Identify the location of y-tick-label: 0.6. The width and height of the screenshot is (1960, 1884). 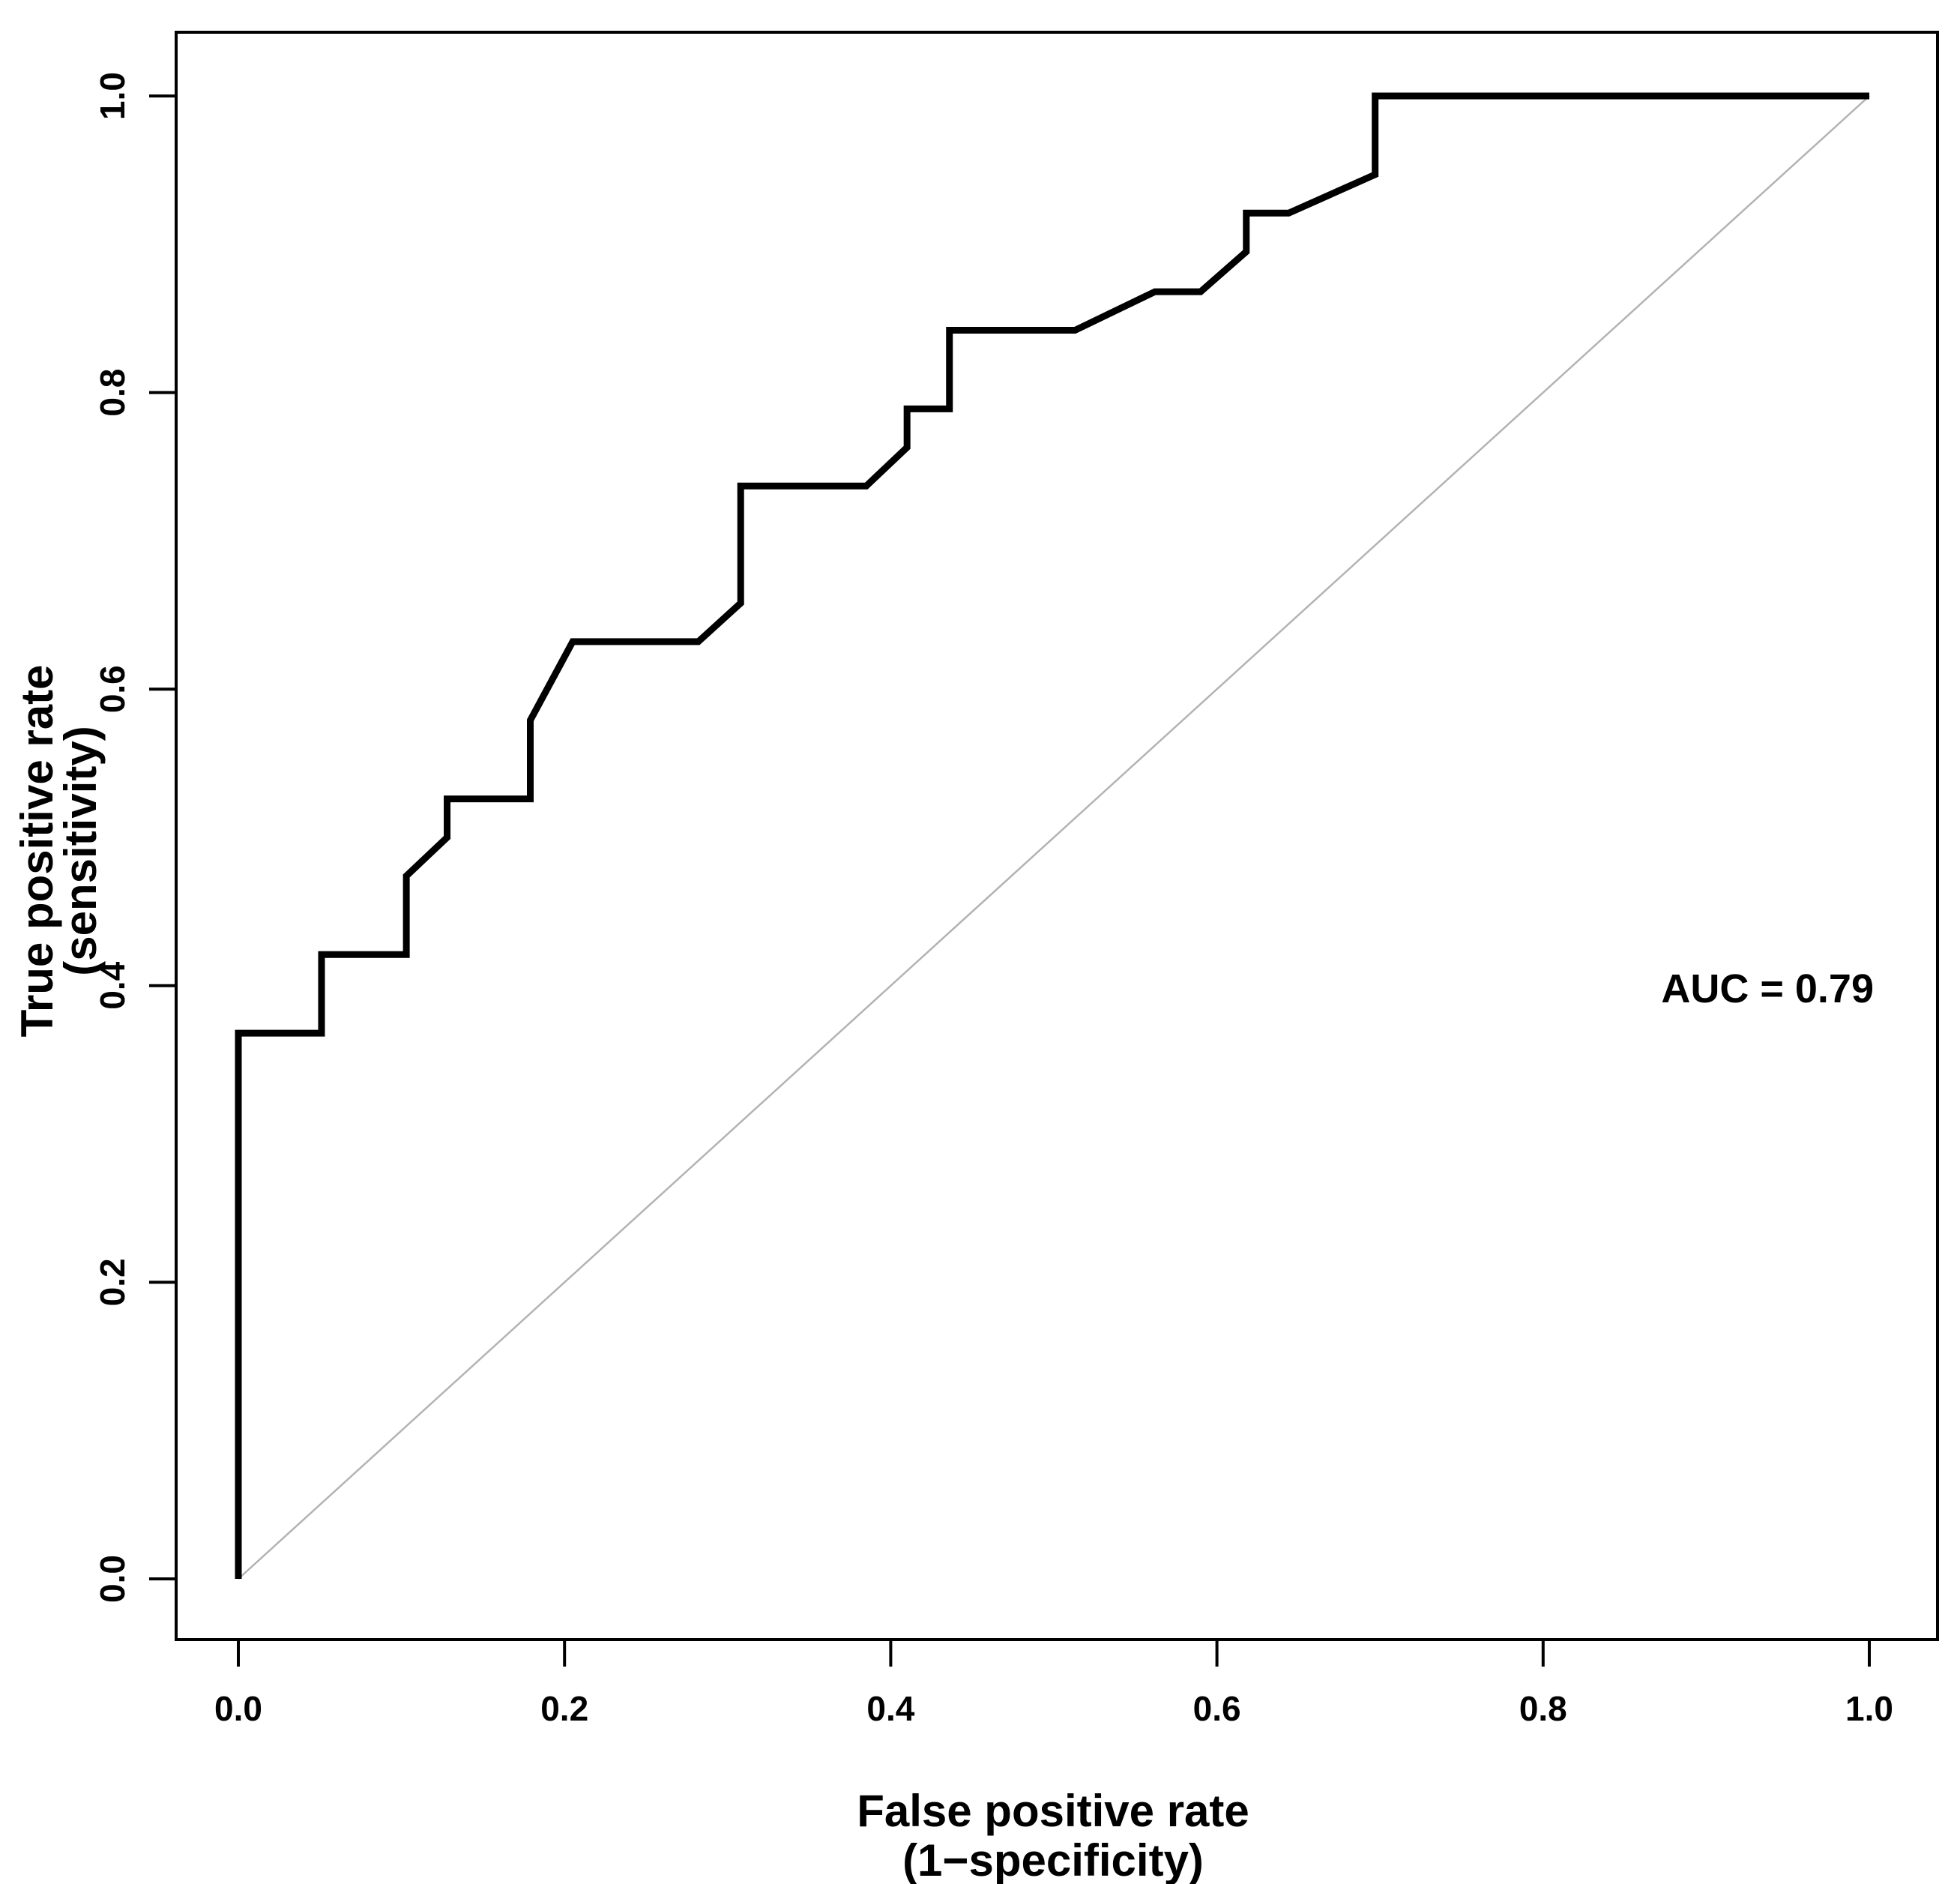
(112, 689).